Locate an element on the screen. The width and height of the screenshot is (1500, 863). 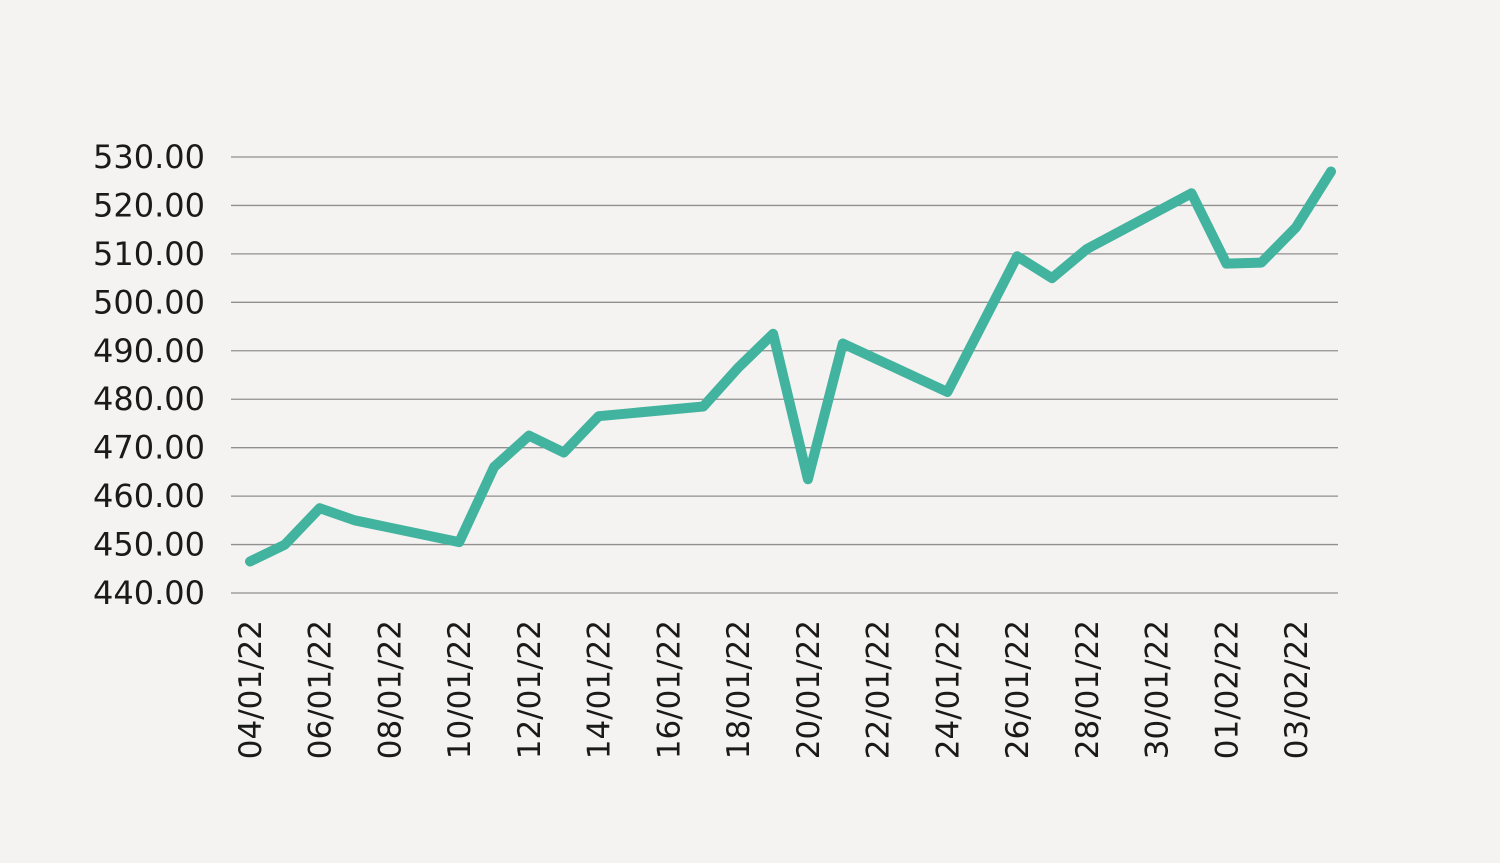
x-tick-label: 18/01/22 is located at coordinates (739, 689).